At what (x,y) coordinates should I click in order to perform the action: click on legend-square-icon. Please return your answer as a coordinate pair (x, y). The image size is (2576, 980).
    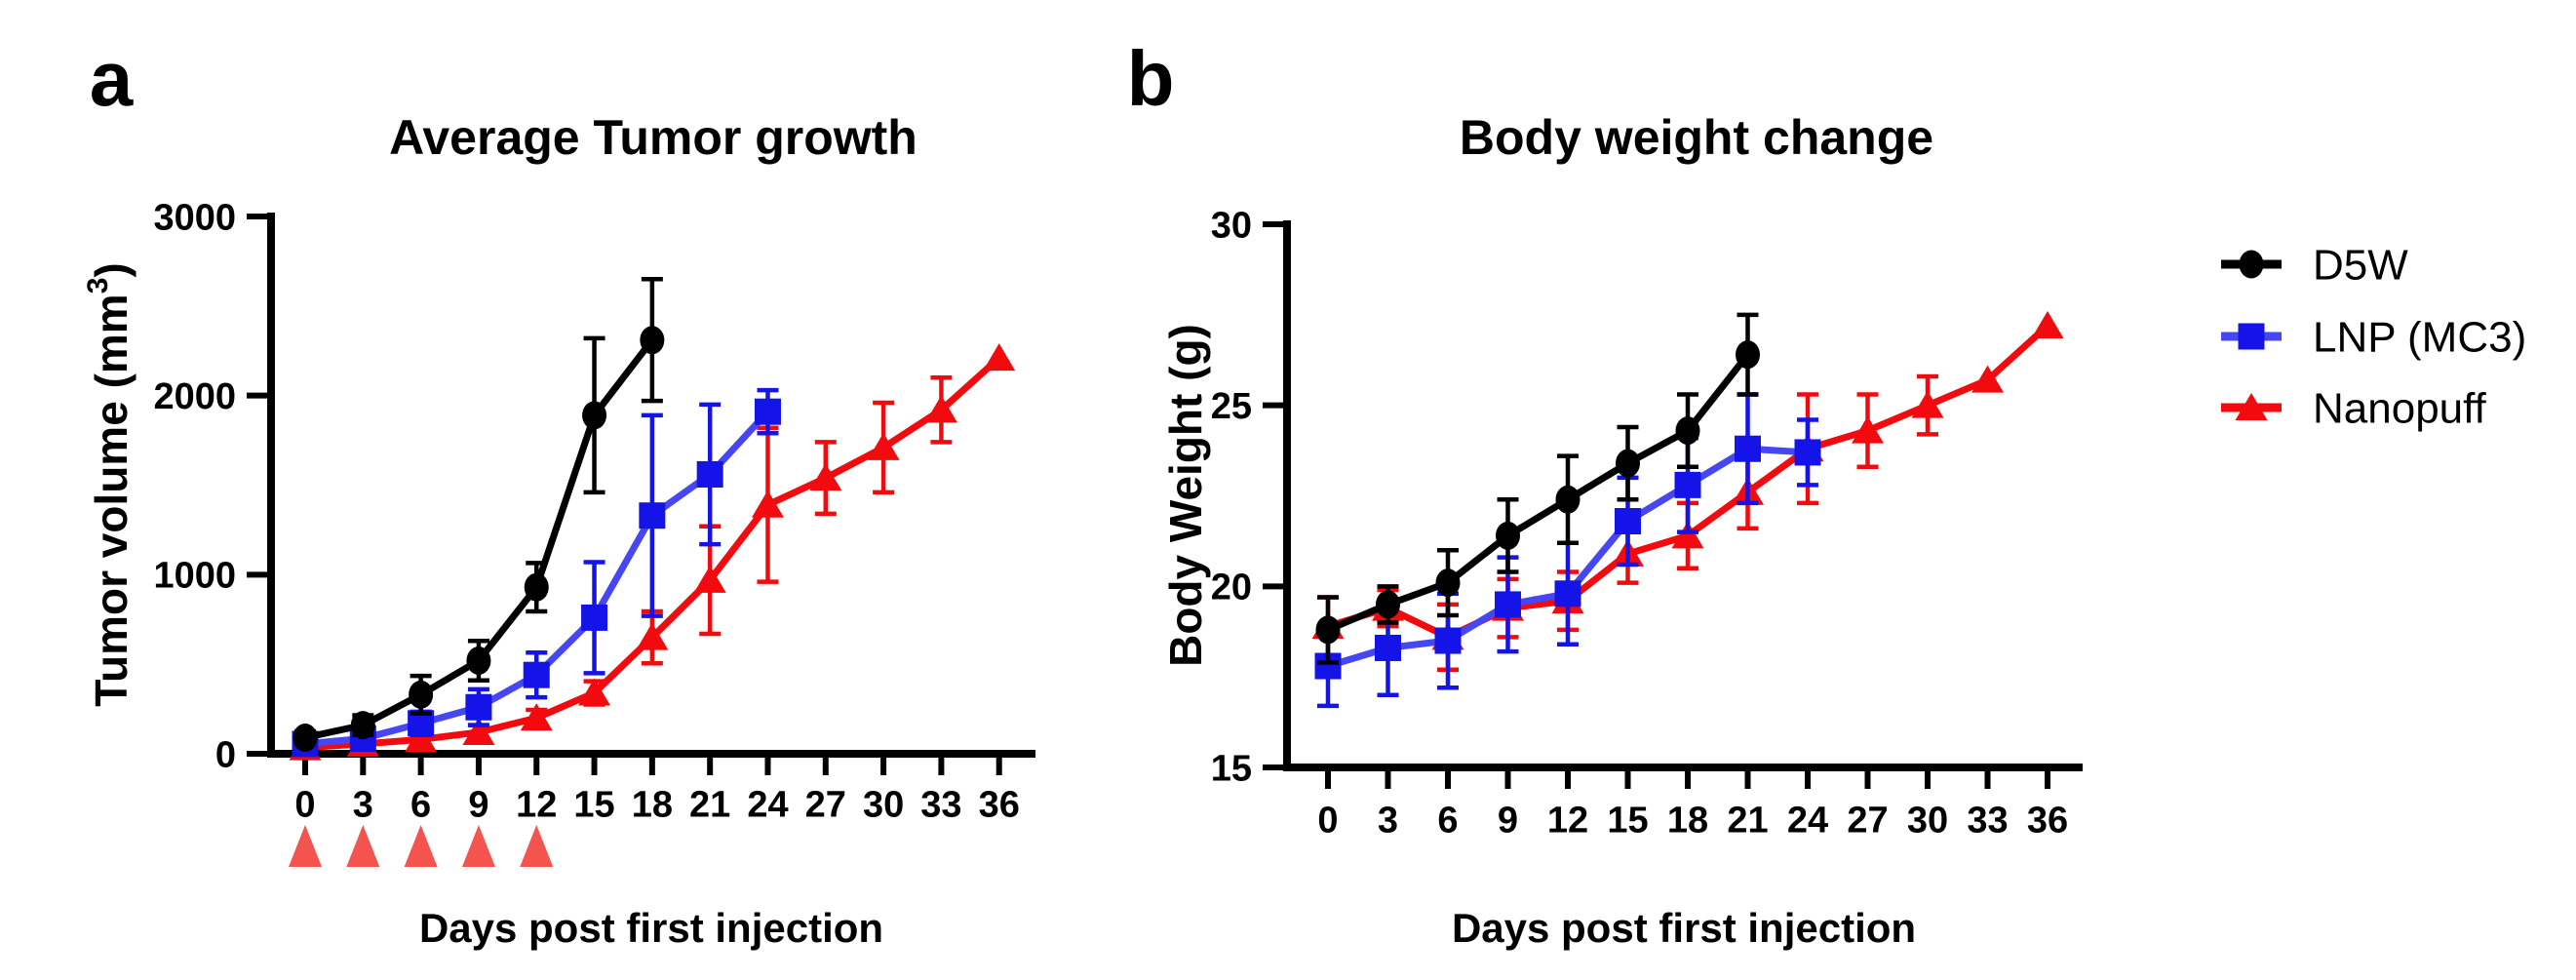
    Looking at the image, I should click on (2251, 336).